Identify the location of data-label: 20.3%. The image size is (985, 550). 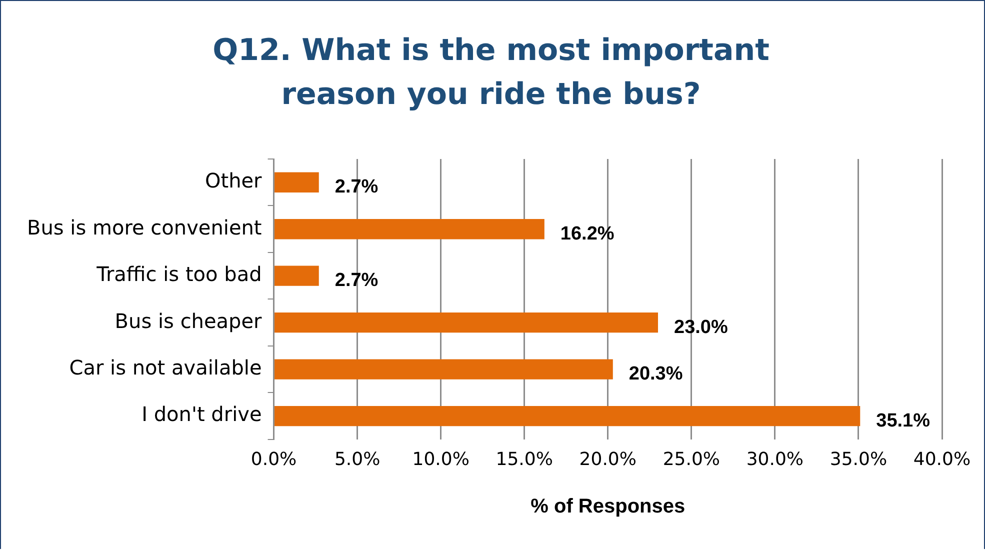
(655, 374).